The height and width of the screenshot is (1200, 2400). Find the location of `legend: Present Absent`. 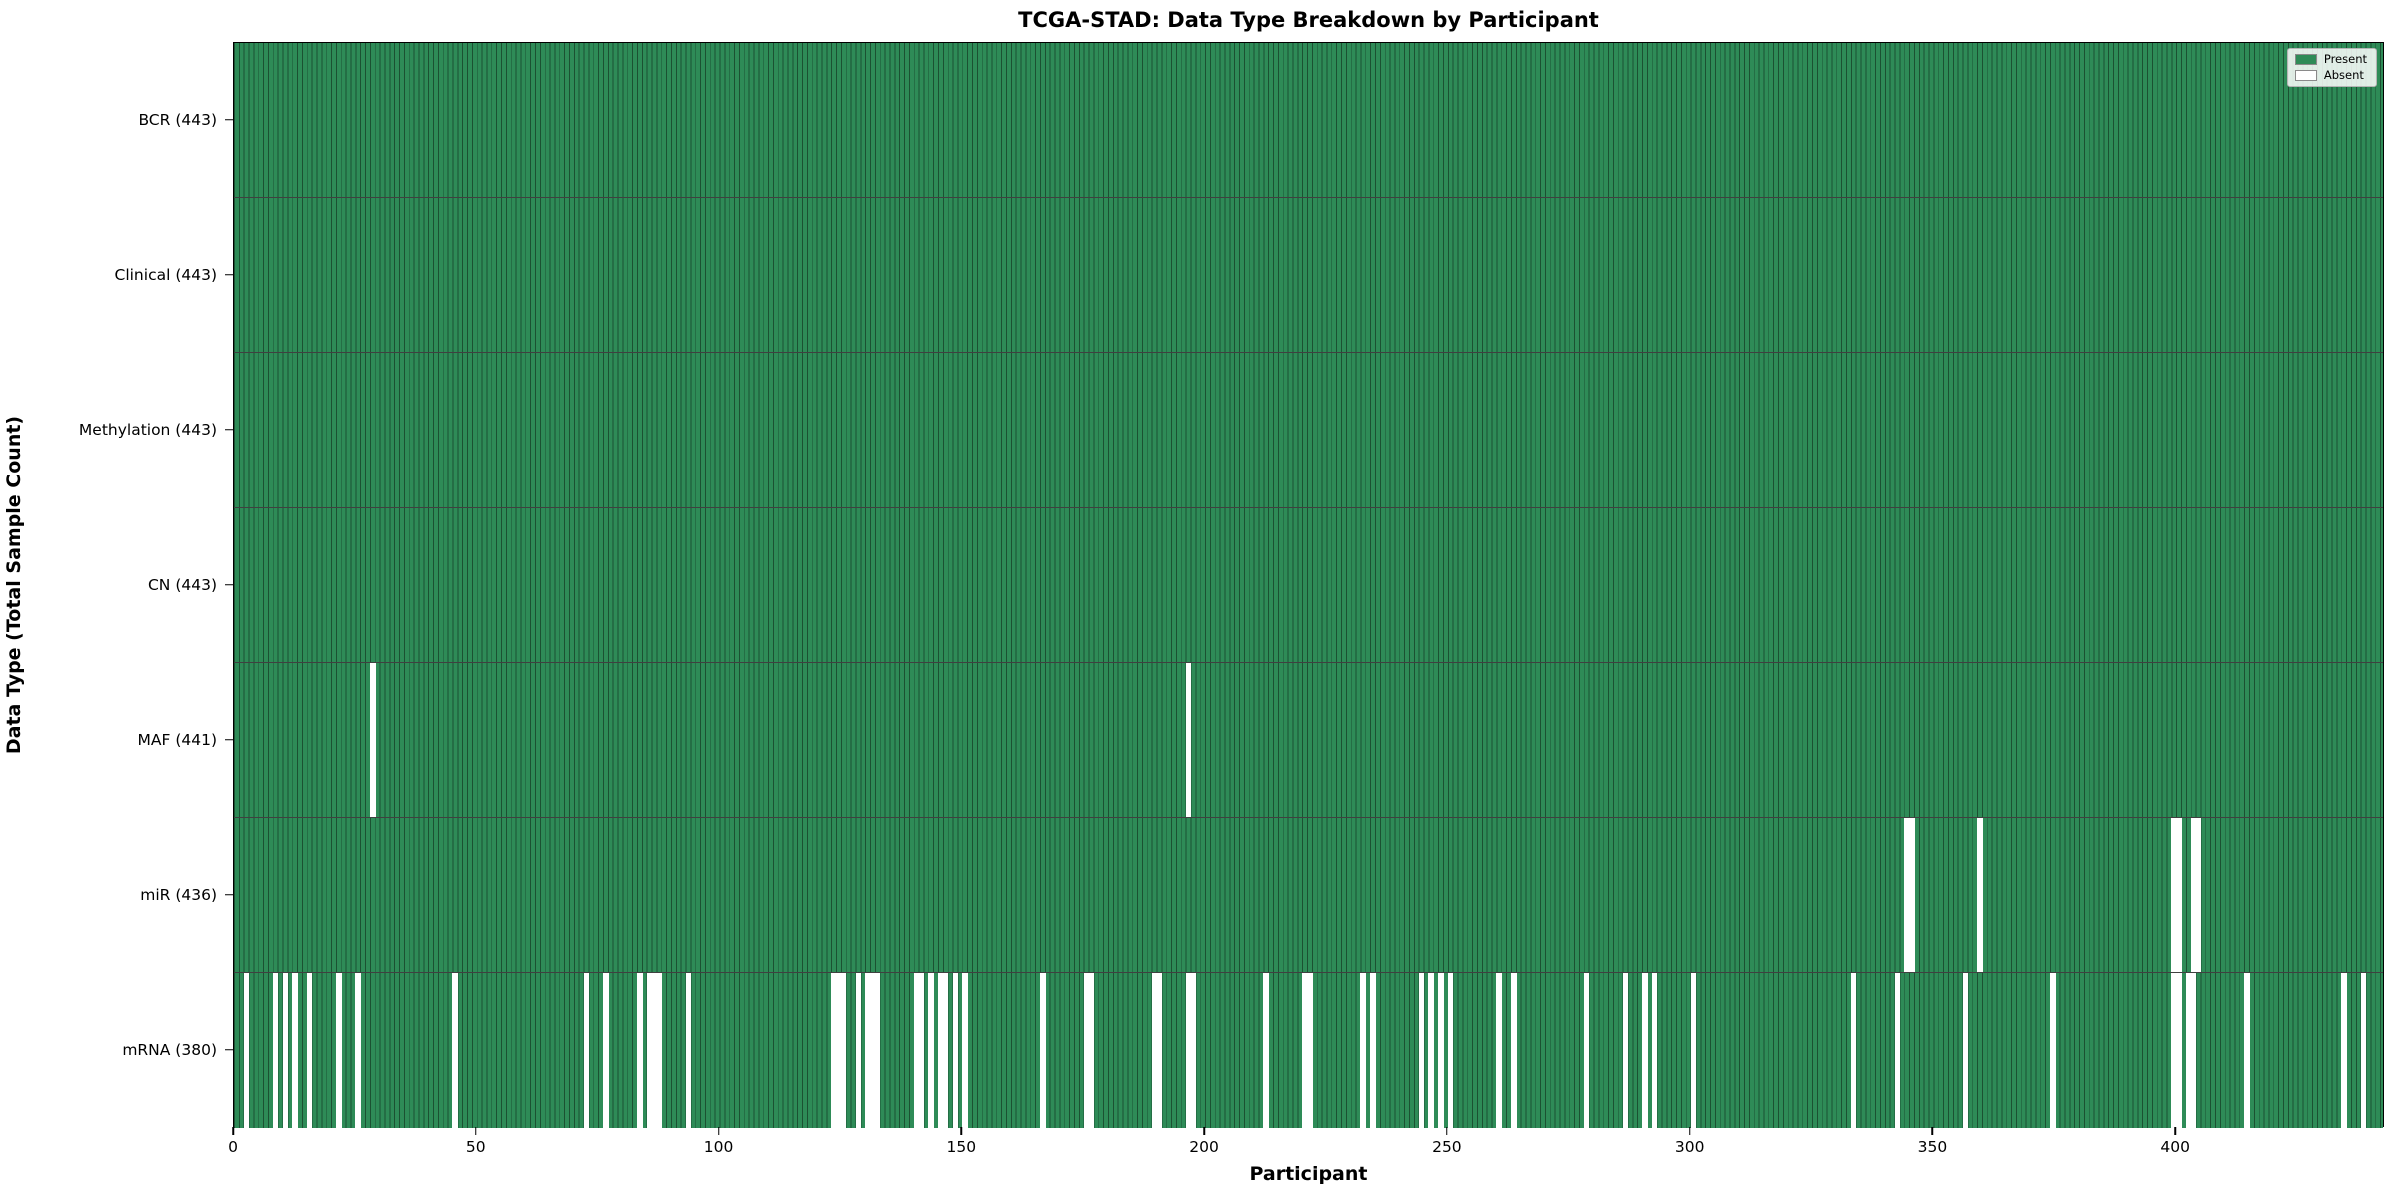

legend: Present Absent is located at coordinates (2331, 67).